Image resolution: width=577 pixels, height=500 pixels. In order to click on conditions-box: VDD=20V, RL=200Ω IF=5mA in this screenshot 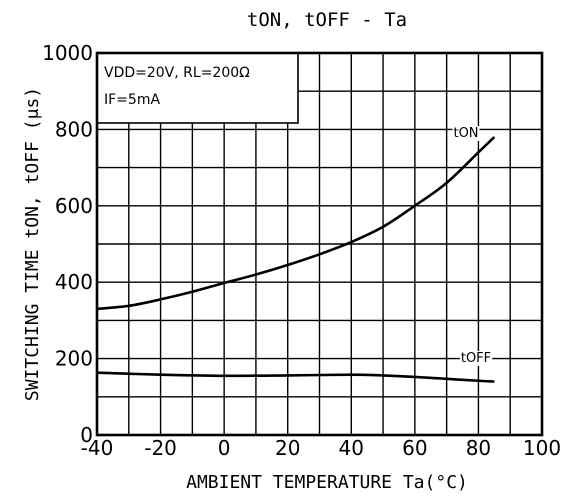, I will do `click(197, 88)`.